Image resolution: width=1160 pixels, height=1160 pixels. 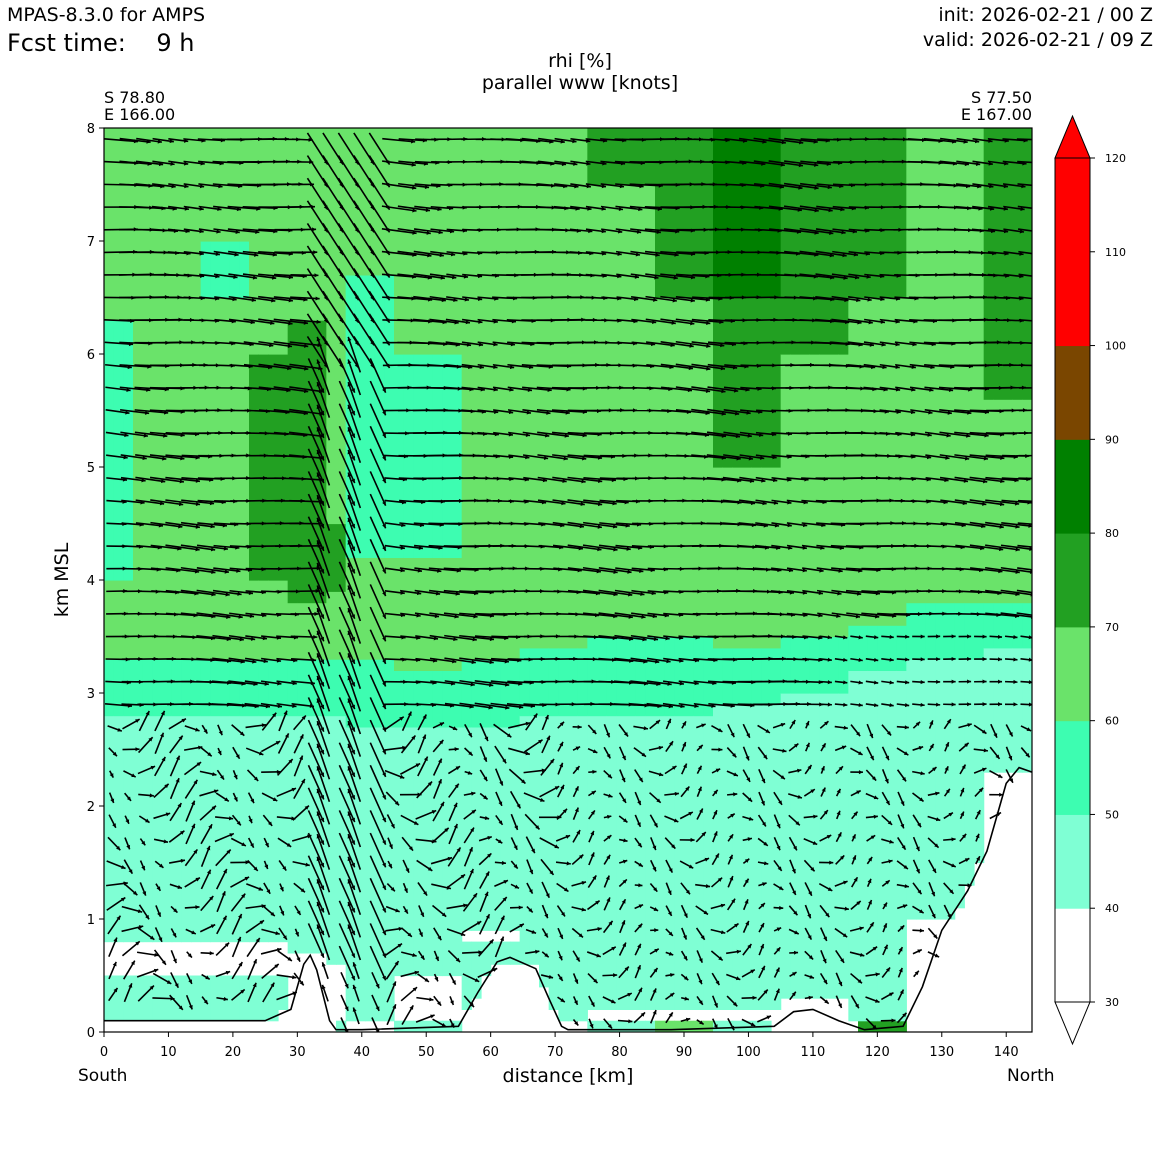 I want to click on x-tick-label: 40, so click(x=362, y=1052).